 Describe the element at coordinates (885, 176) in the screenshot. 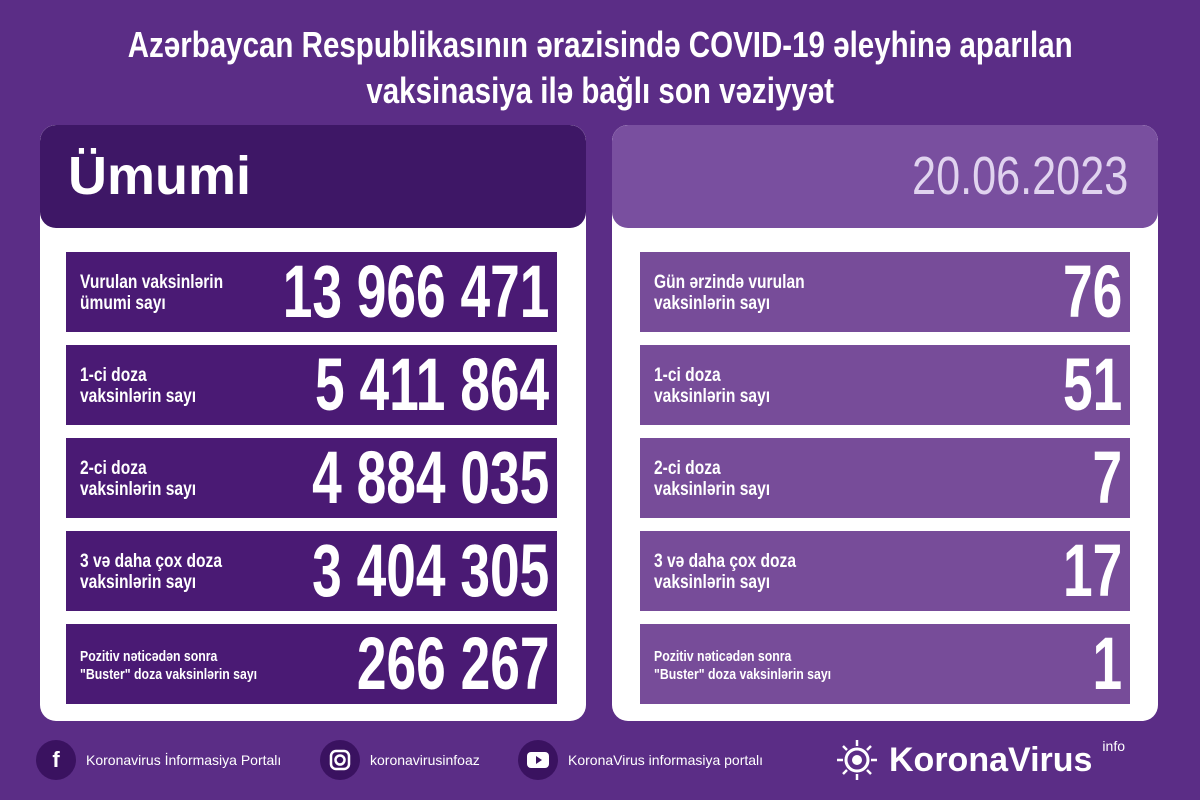

I see `daily-header: 20.06.2023` at that location.